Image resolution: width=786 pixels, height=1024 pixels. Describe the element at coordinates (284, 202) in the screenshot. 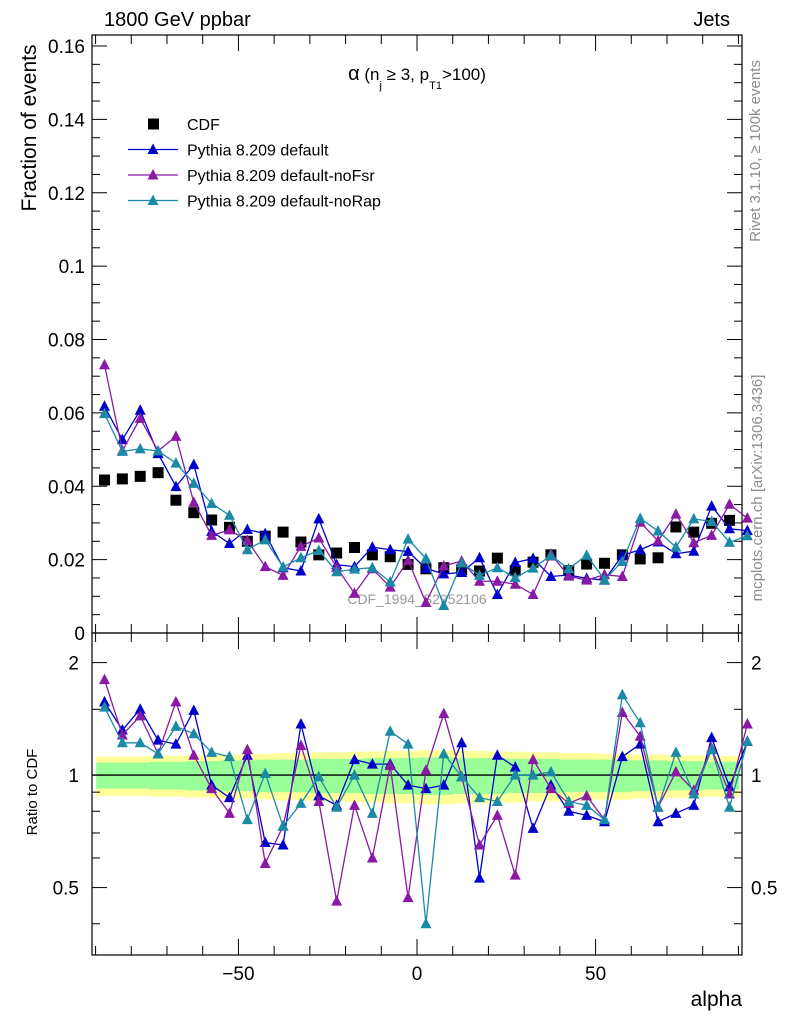

I see `legend-label: Pythia 8.209 default-noRap` at that location.